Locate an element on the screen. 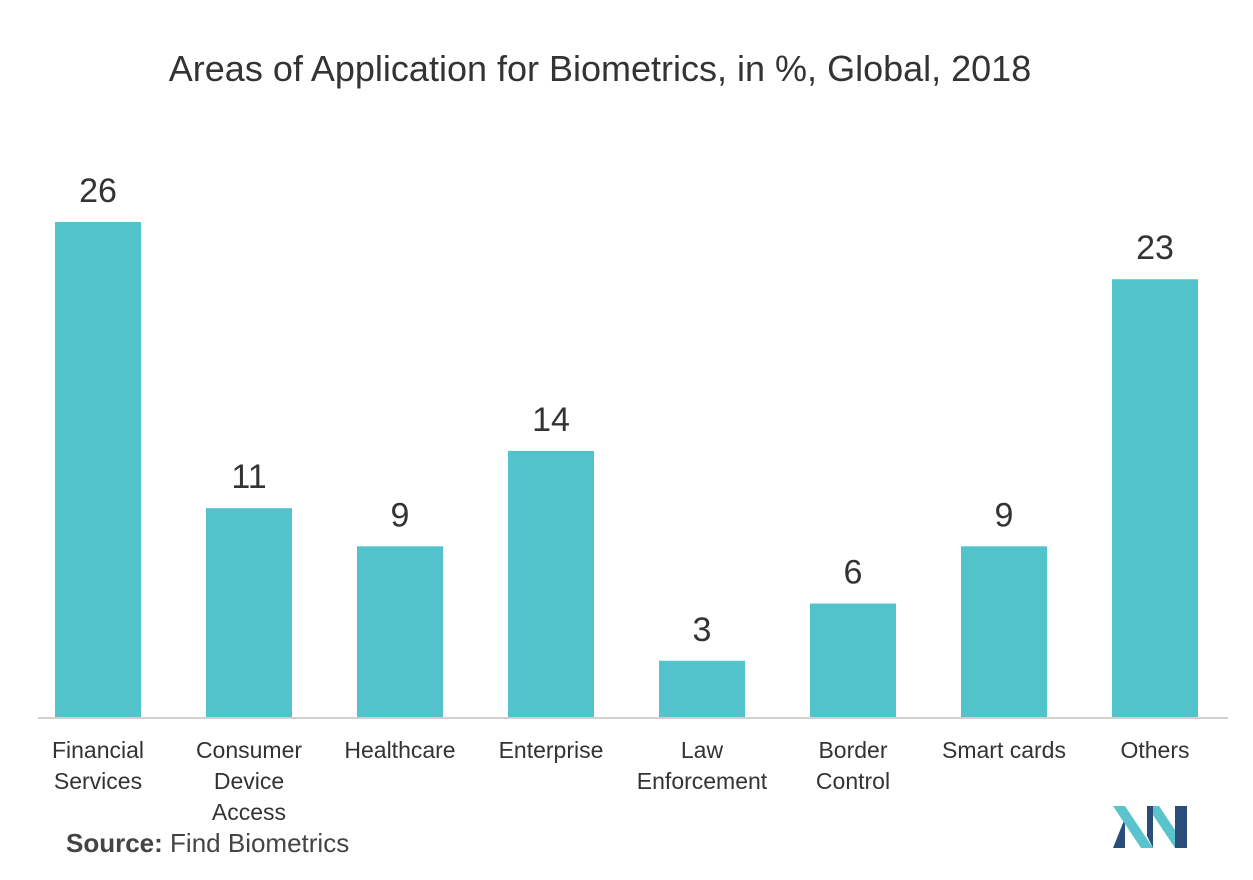  category-label-3: Enterprise is located at coordinates (551, 750).